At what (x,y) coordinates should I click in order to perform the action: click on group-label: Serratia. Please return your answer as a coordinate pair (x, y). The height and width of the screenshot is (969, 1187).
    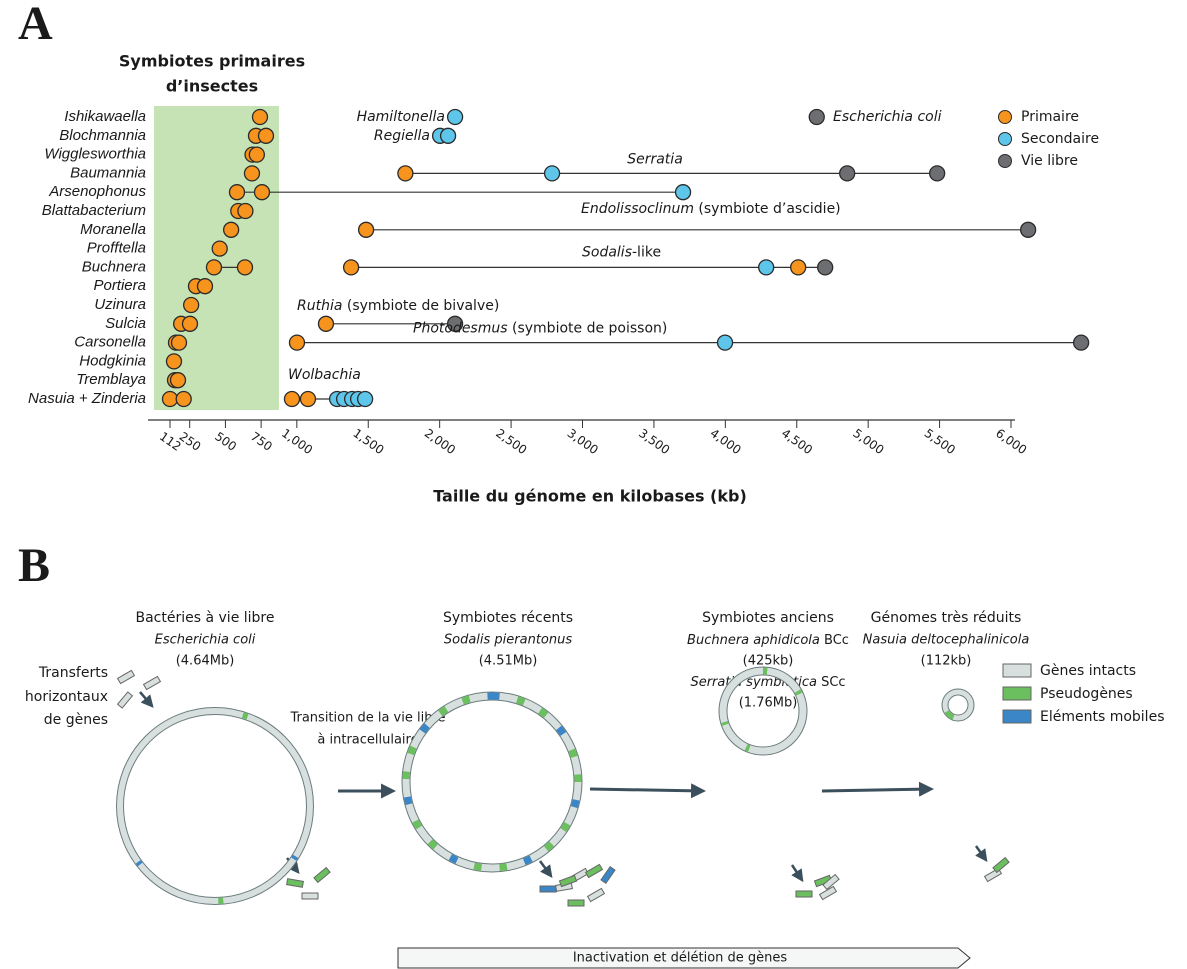
    Looking at the image, I should click on (655, 159).